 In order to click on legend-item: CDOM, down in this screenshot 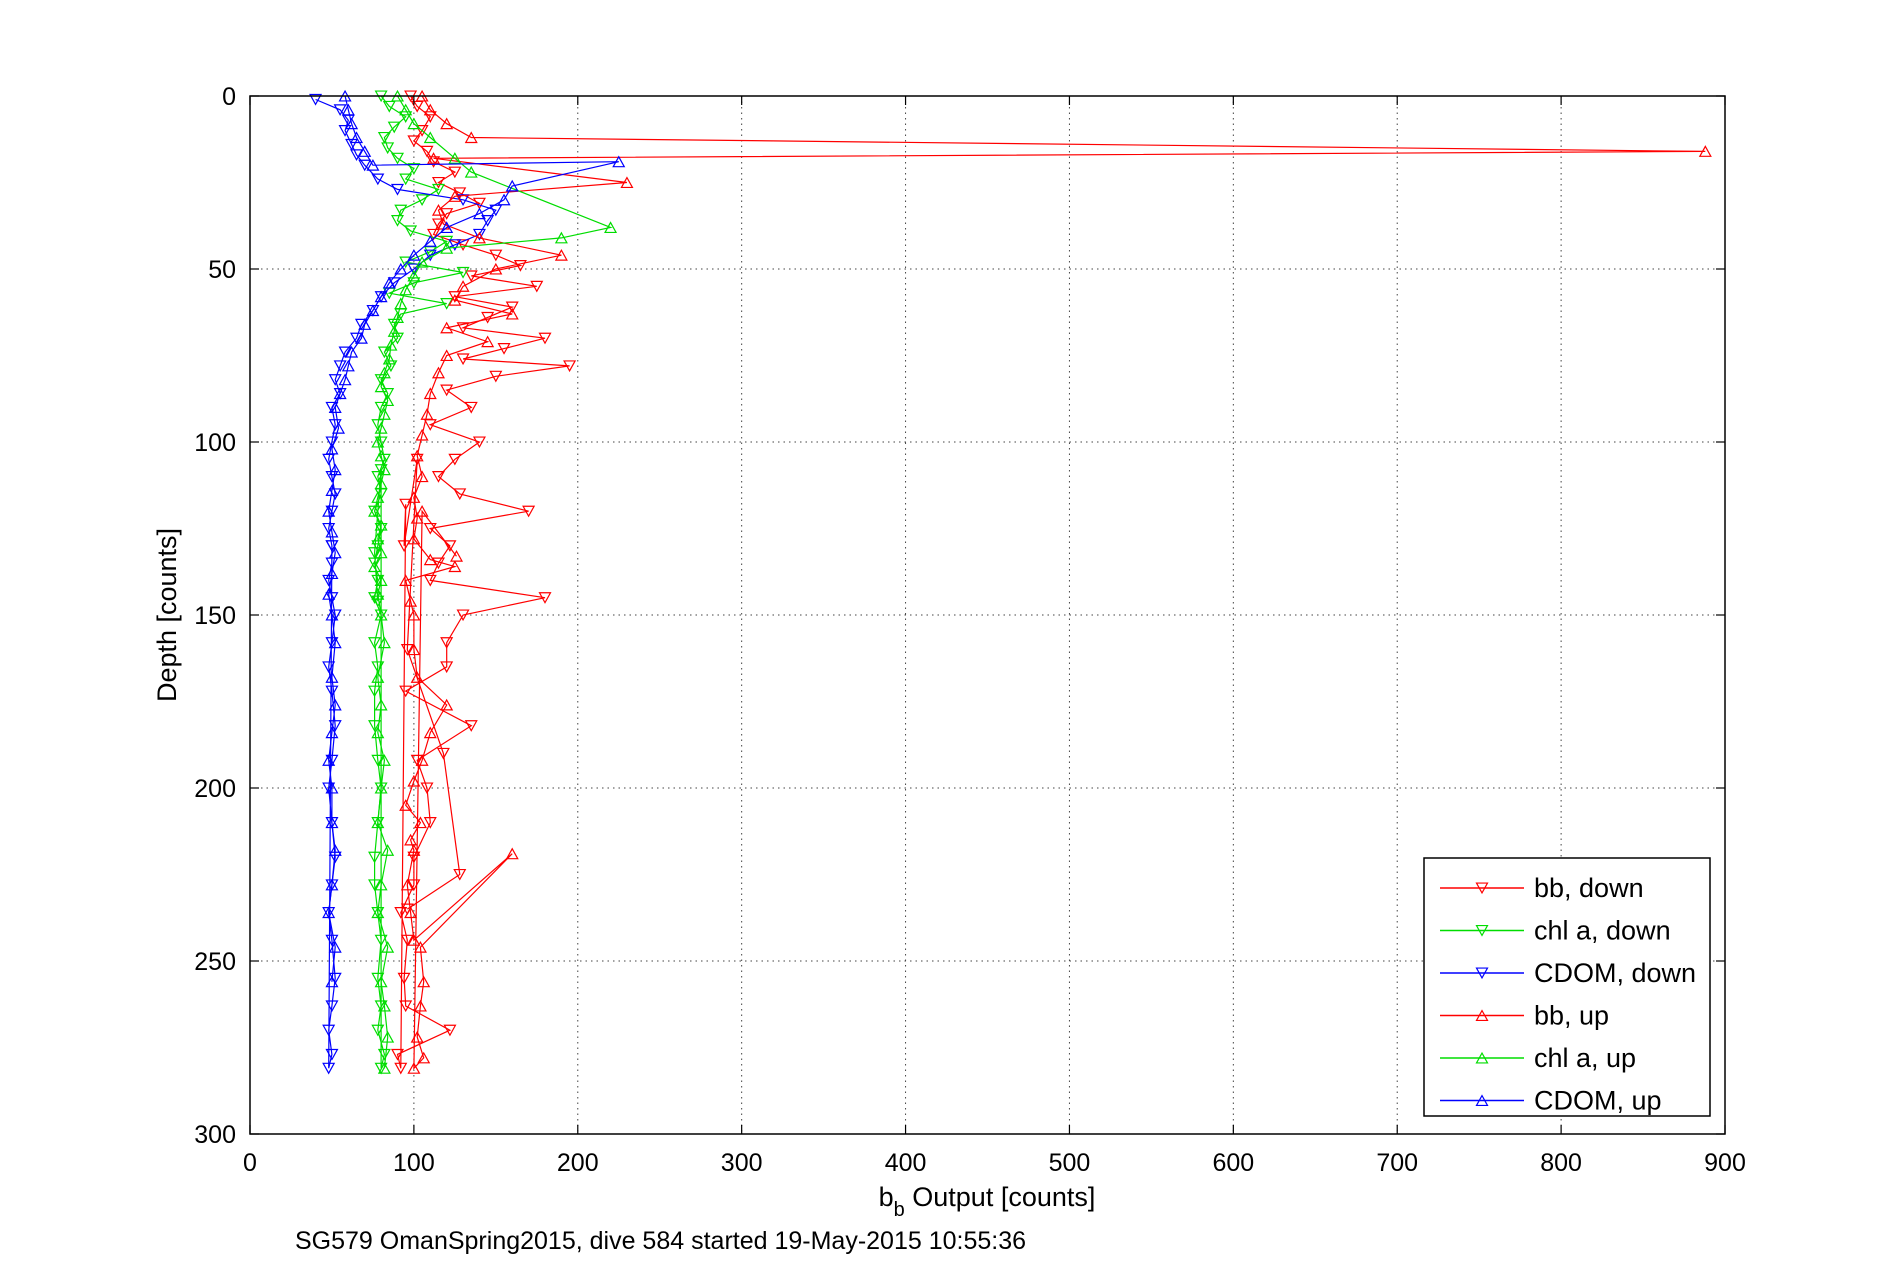, I will do `click(1568, 973)`.